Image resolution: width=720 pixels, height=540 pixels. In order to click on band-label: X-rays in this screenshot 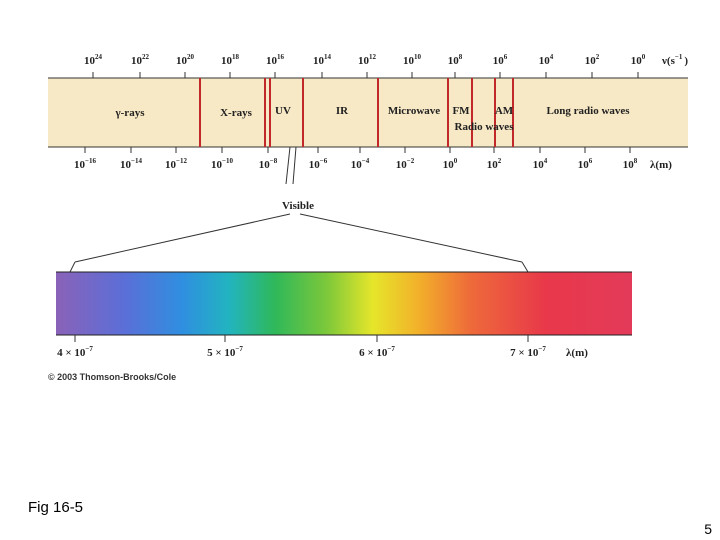, I will do `click(236, 113)`.